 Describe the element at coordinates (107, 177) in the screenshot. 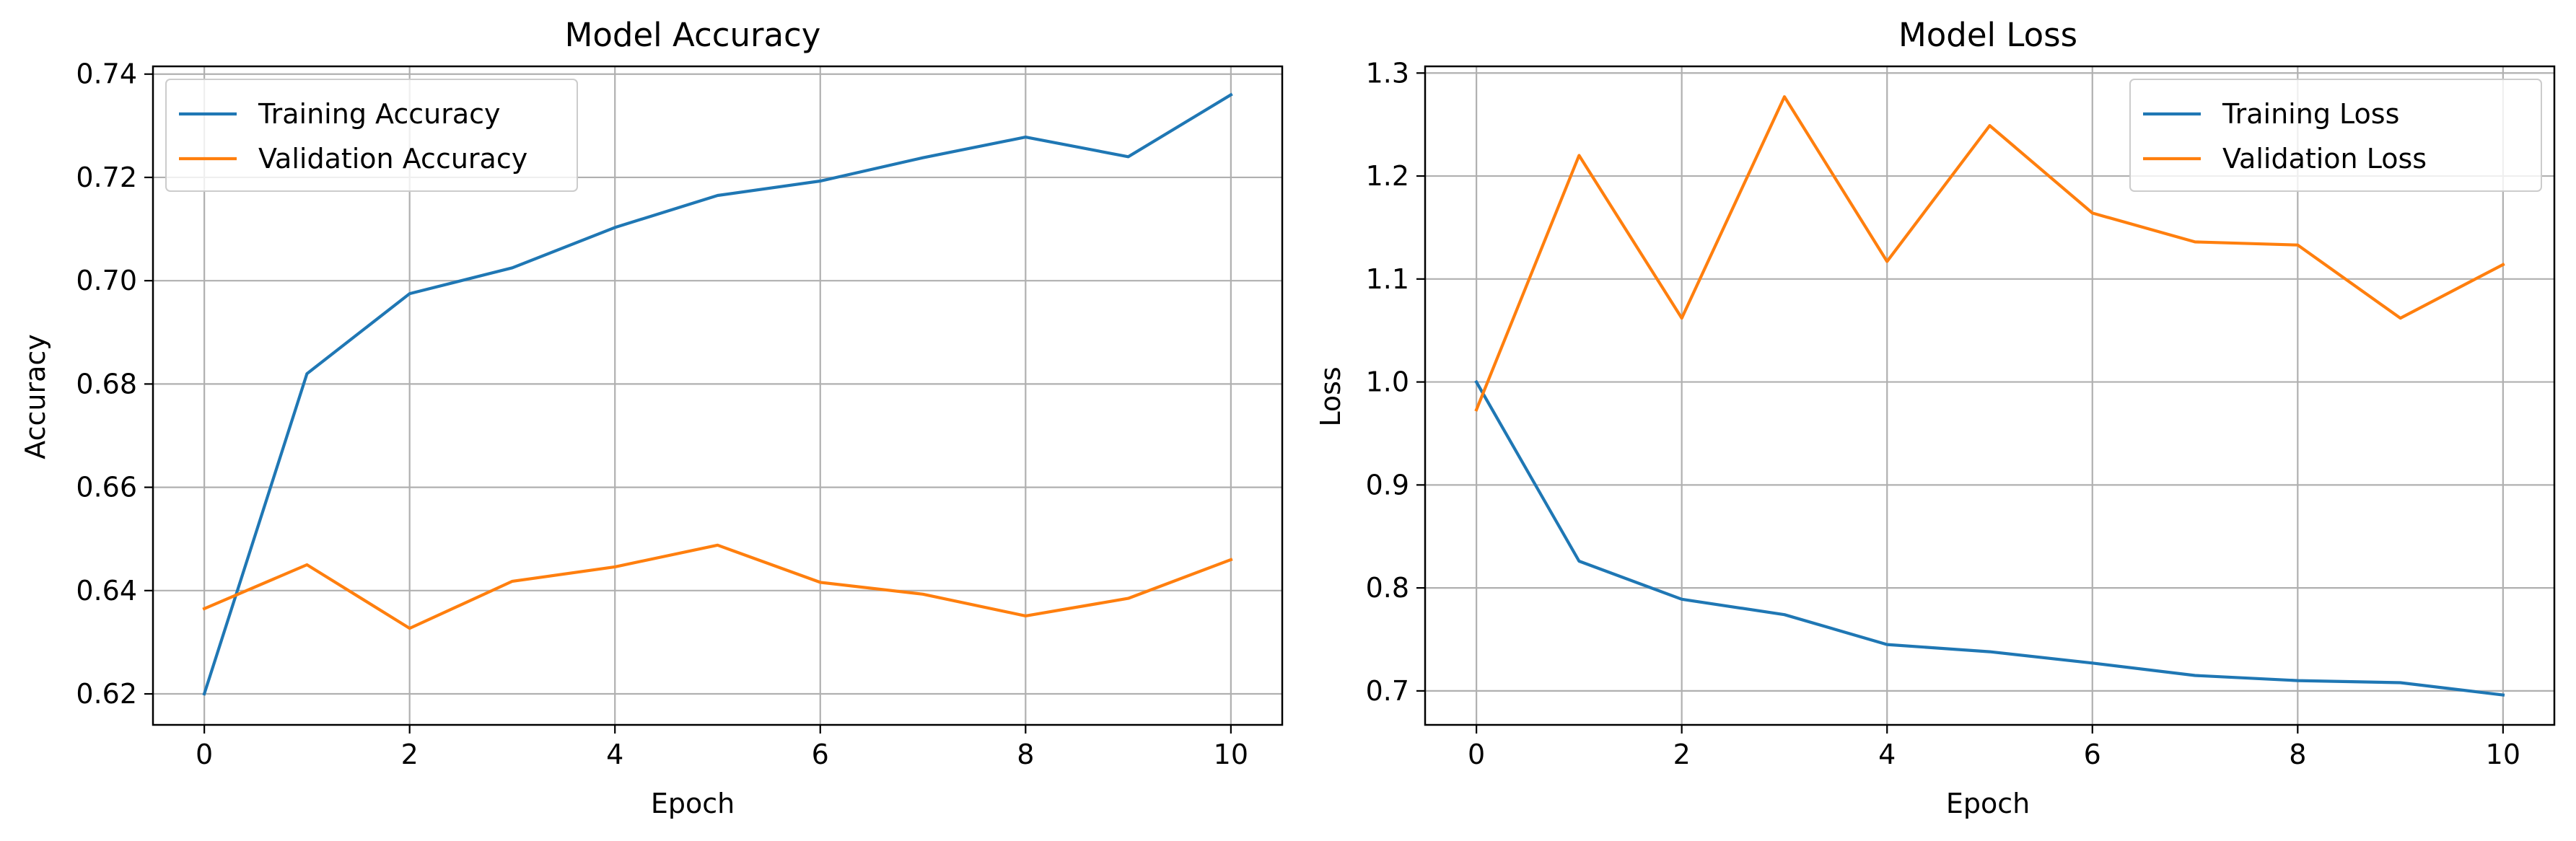

I see `y-tick-label: 0.72` at that location.